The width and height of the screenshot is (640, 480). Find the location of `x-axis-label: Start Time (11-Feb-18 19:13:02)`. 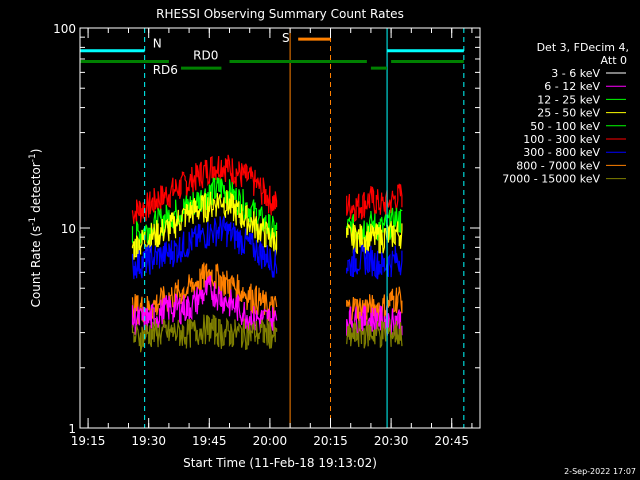

x-axis-label: Start Time (11-Feb-18 19:13:02) is located at coordinates (280, 463).